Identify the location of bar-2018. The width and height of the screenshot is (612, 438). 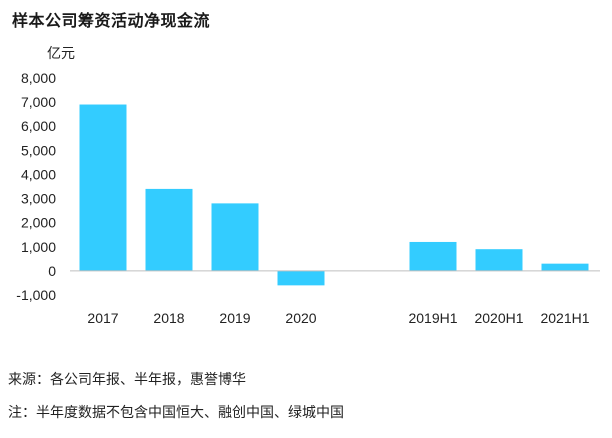
(169, 229).